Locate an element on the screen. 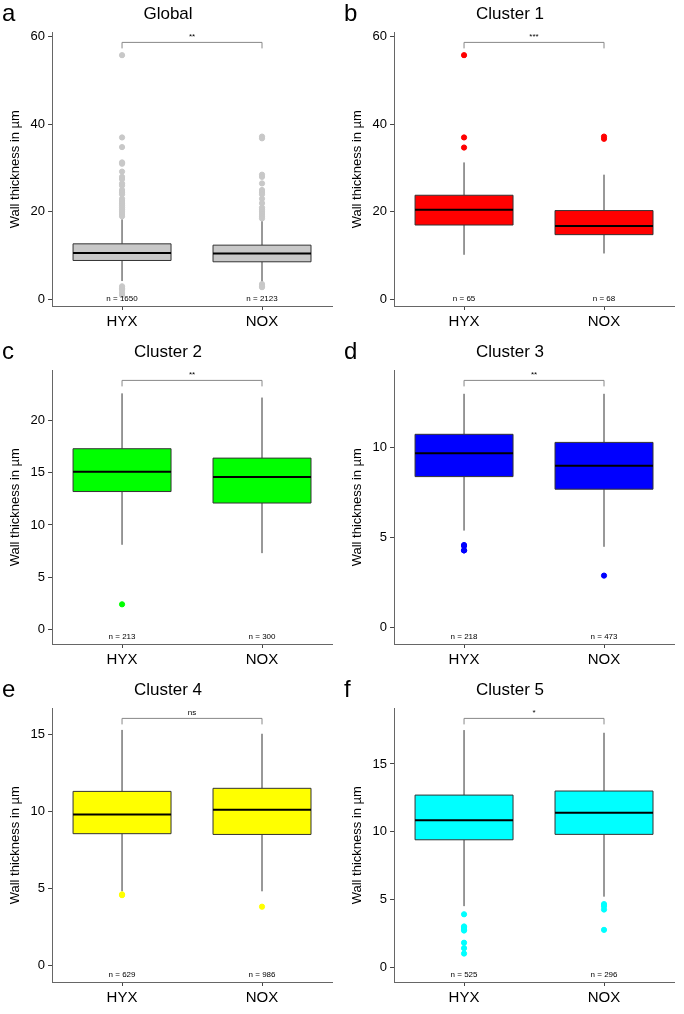 The width and height of the screenshot is (684, 1014). text: b is located at coordinates (351, 13).